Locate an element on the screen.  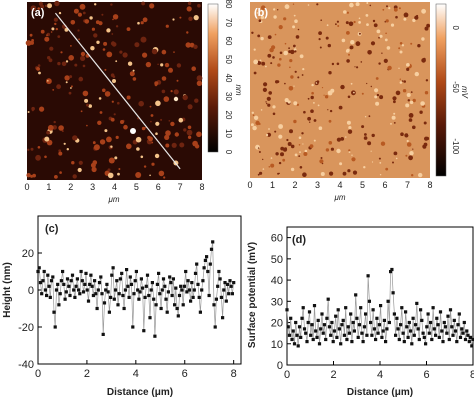
panel-a-profile-line is located at coordinates (117, 91).